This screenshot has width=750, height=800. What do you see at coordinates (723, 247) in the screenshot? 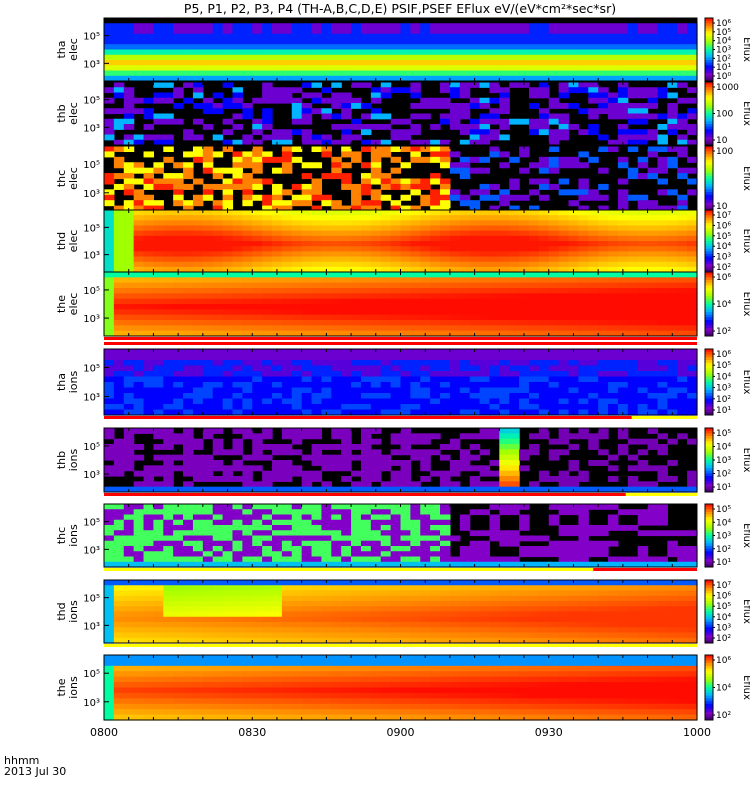
I see `colorbar-tick-label: 10⁴` at bounding box center [723, 247].